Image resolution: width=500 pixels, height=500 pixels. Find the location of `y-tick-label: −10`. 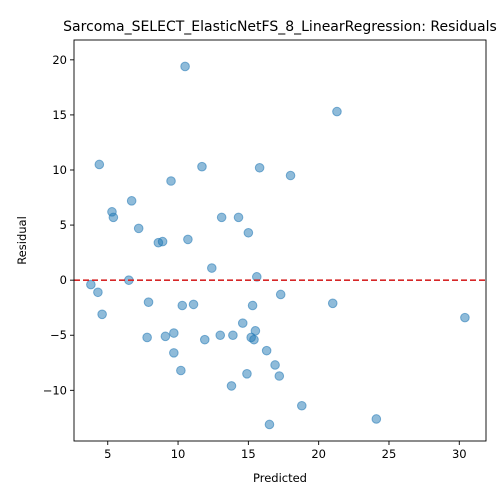

y-tick-label: −10 is located at coordinates (55, 390).